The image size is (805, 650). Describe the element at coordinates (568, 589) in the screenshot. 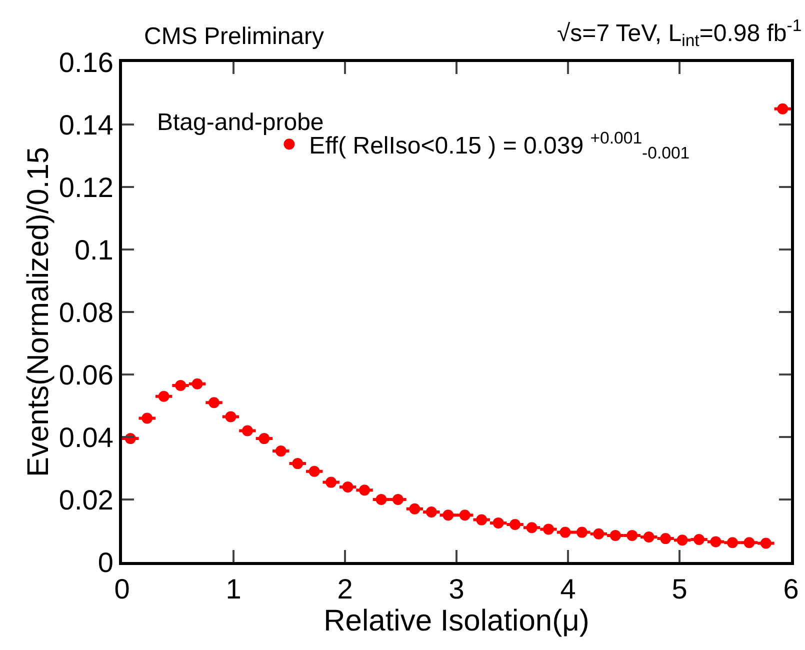

I see `x-tick-label: 4` at that location.